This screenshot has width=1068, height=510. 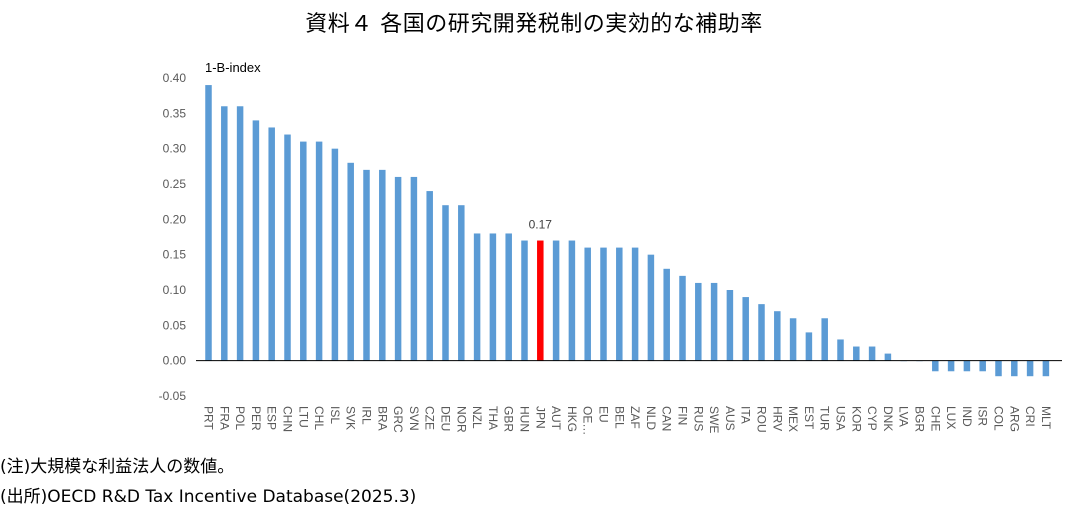 I want to click on bar-esp, so click(x=271, y=244).